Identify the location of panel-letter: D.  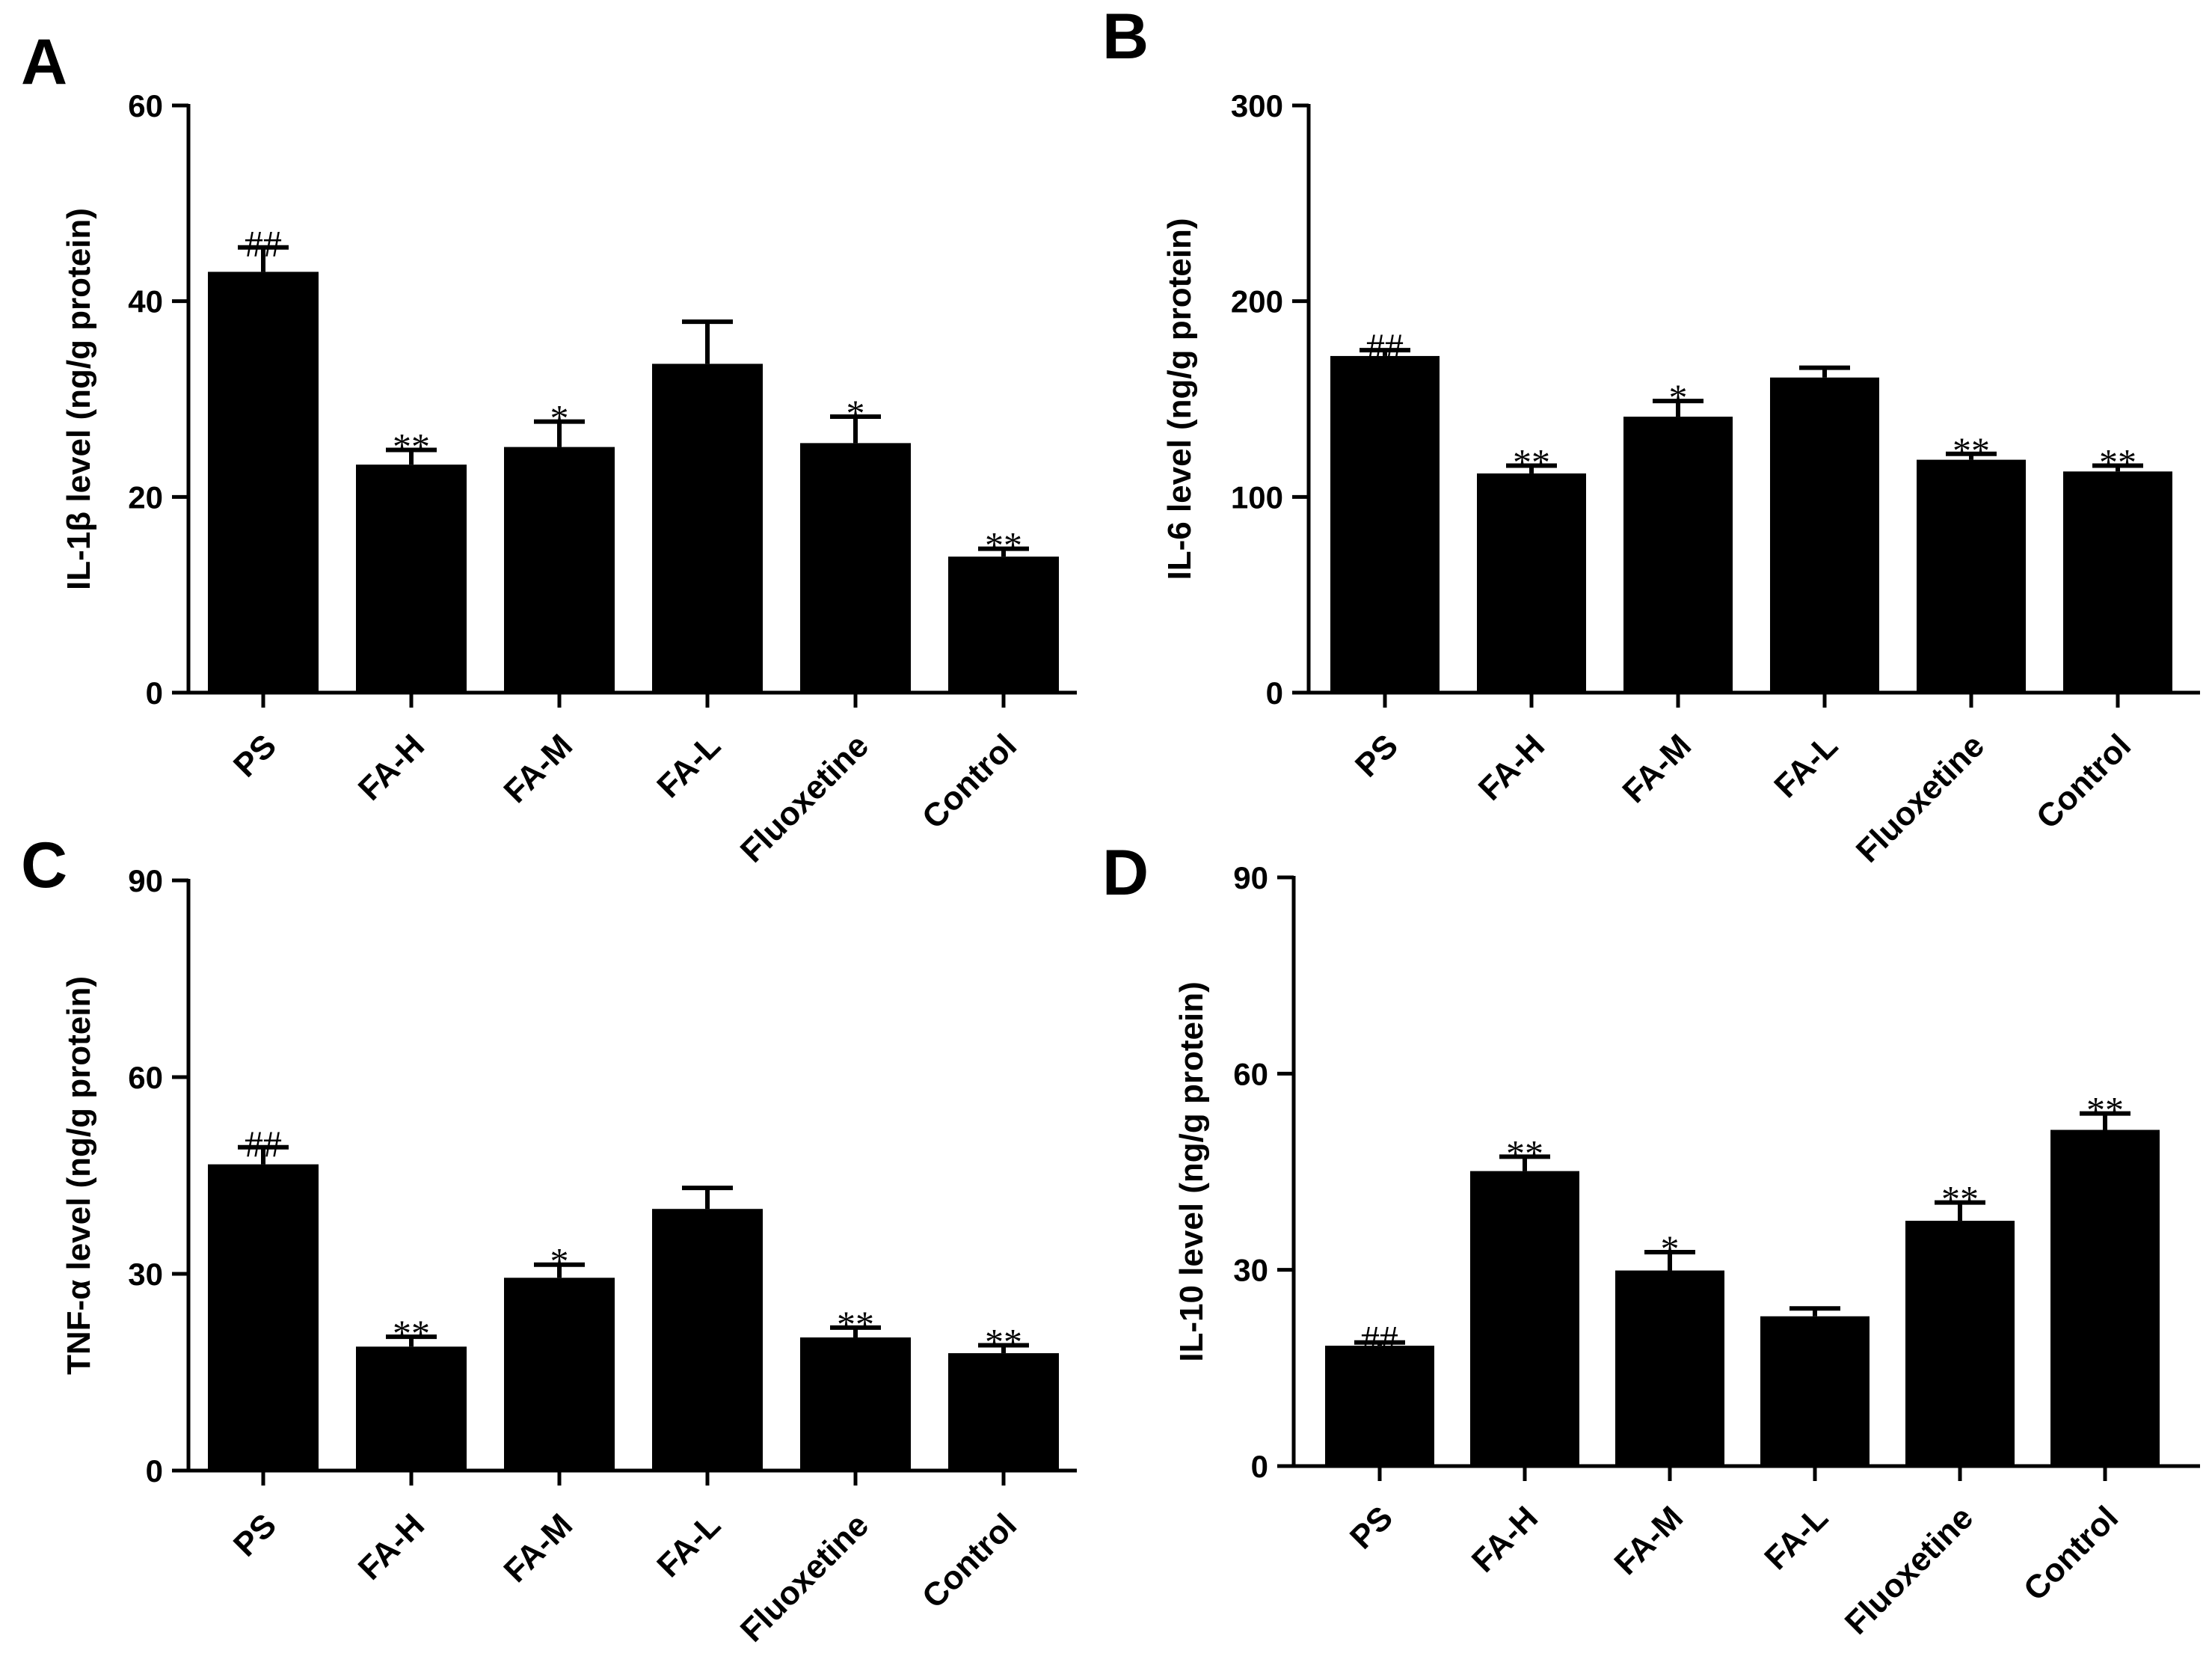
(1125, 873).